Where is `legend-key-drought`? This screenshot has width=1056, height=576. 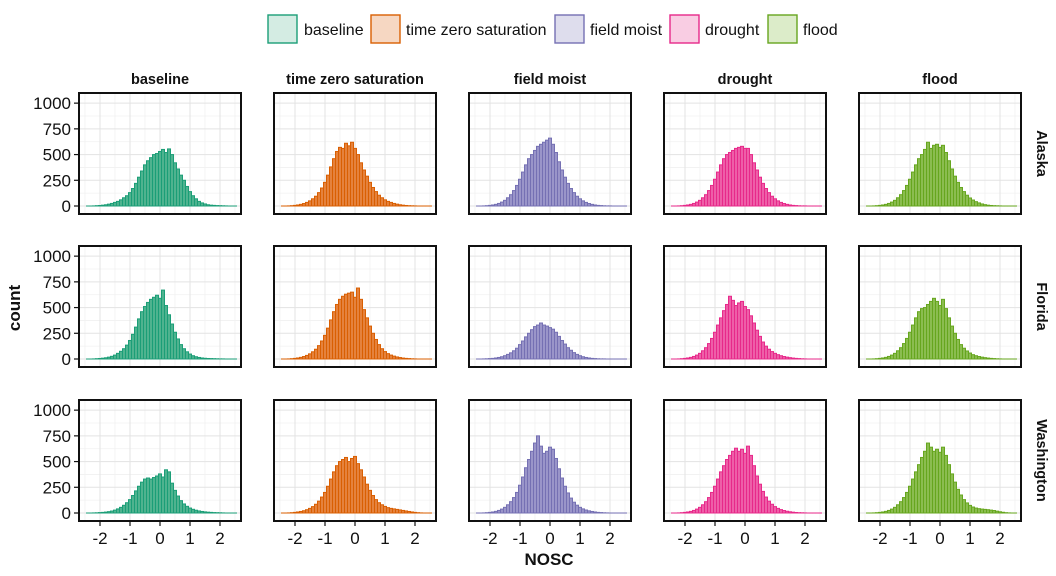
legend-key-drought is located at coordinates (684, 29).